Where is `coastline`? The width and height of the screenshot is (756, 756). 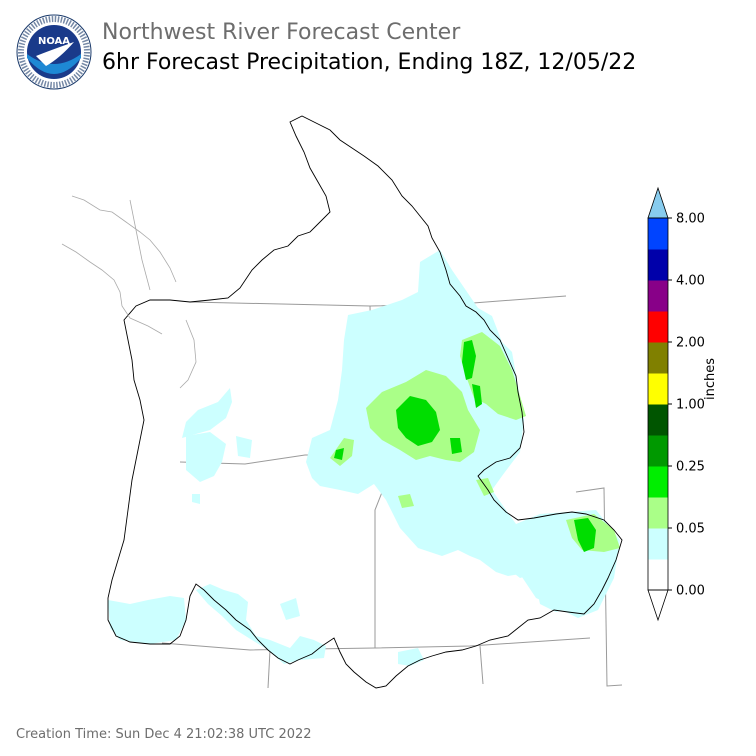
coastline is located at coordinates (129, 292).